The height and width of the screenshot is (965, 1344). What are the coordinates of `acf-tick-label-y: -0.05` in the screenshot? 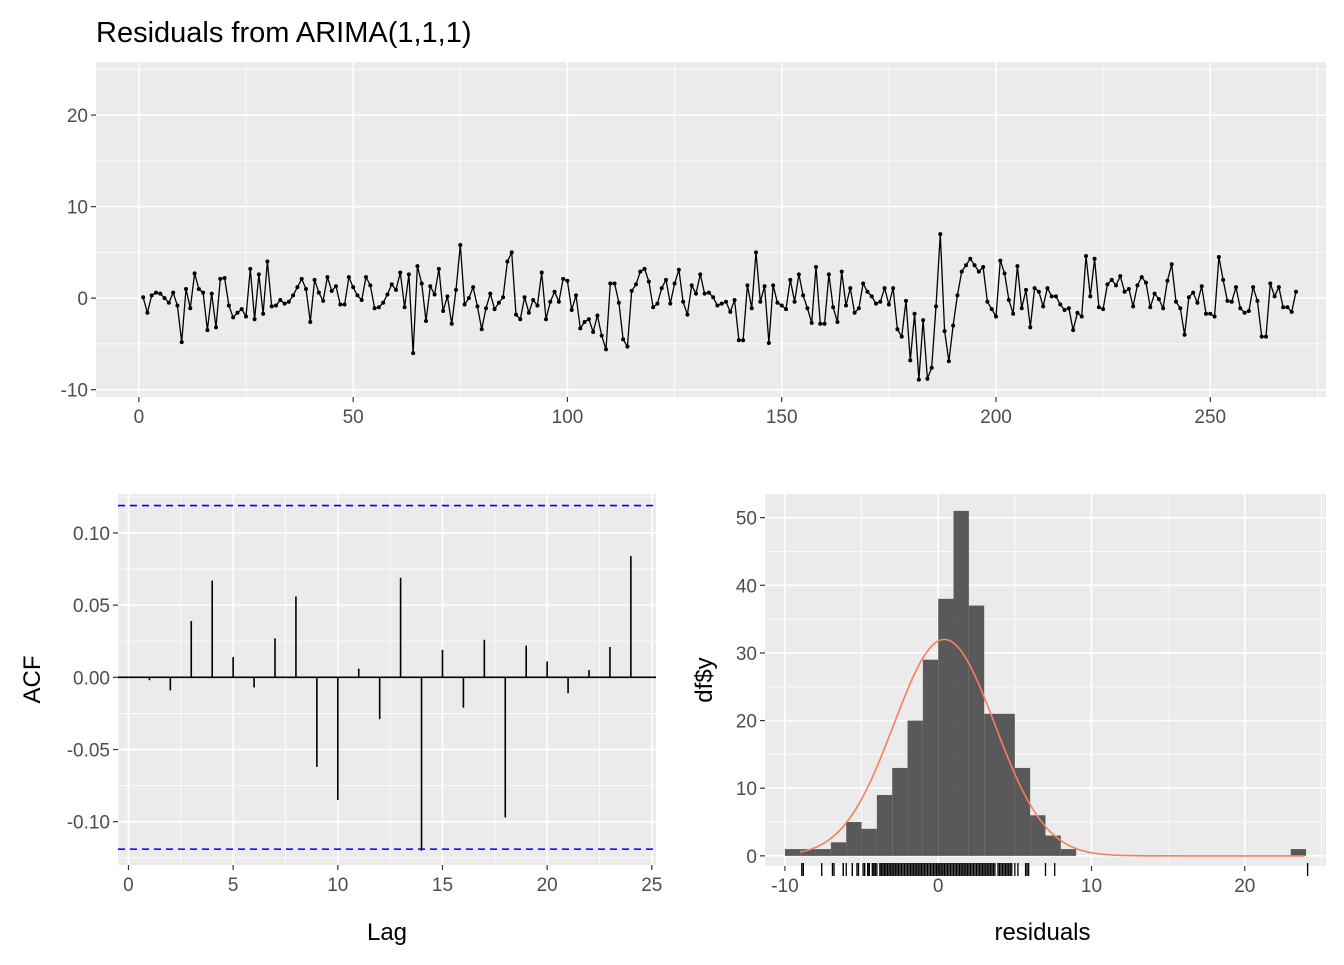 It's located at (88, 751).